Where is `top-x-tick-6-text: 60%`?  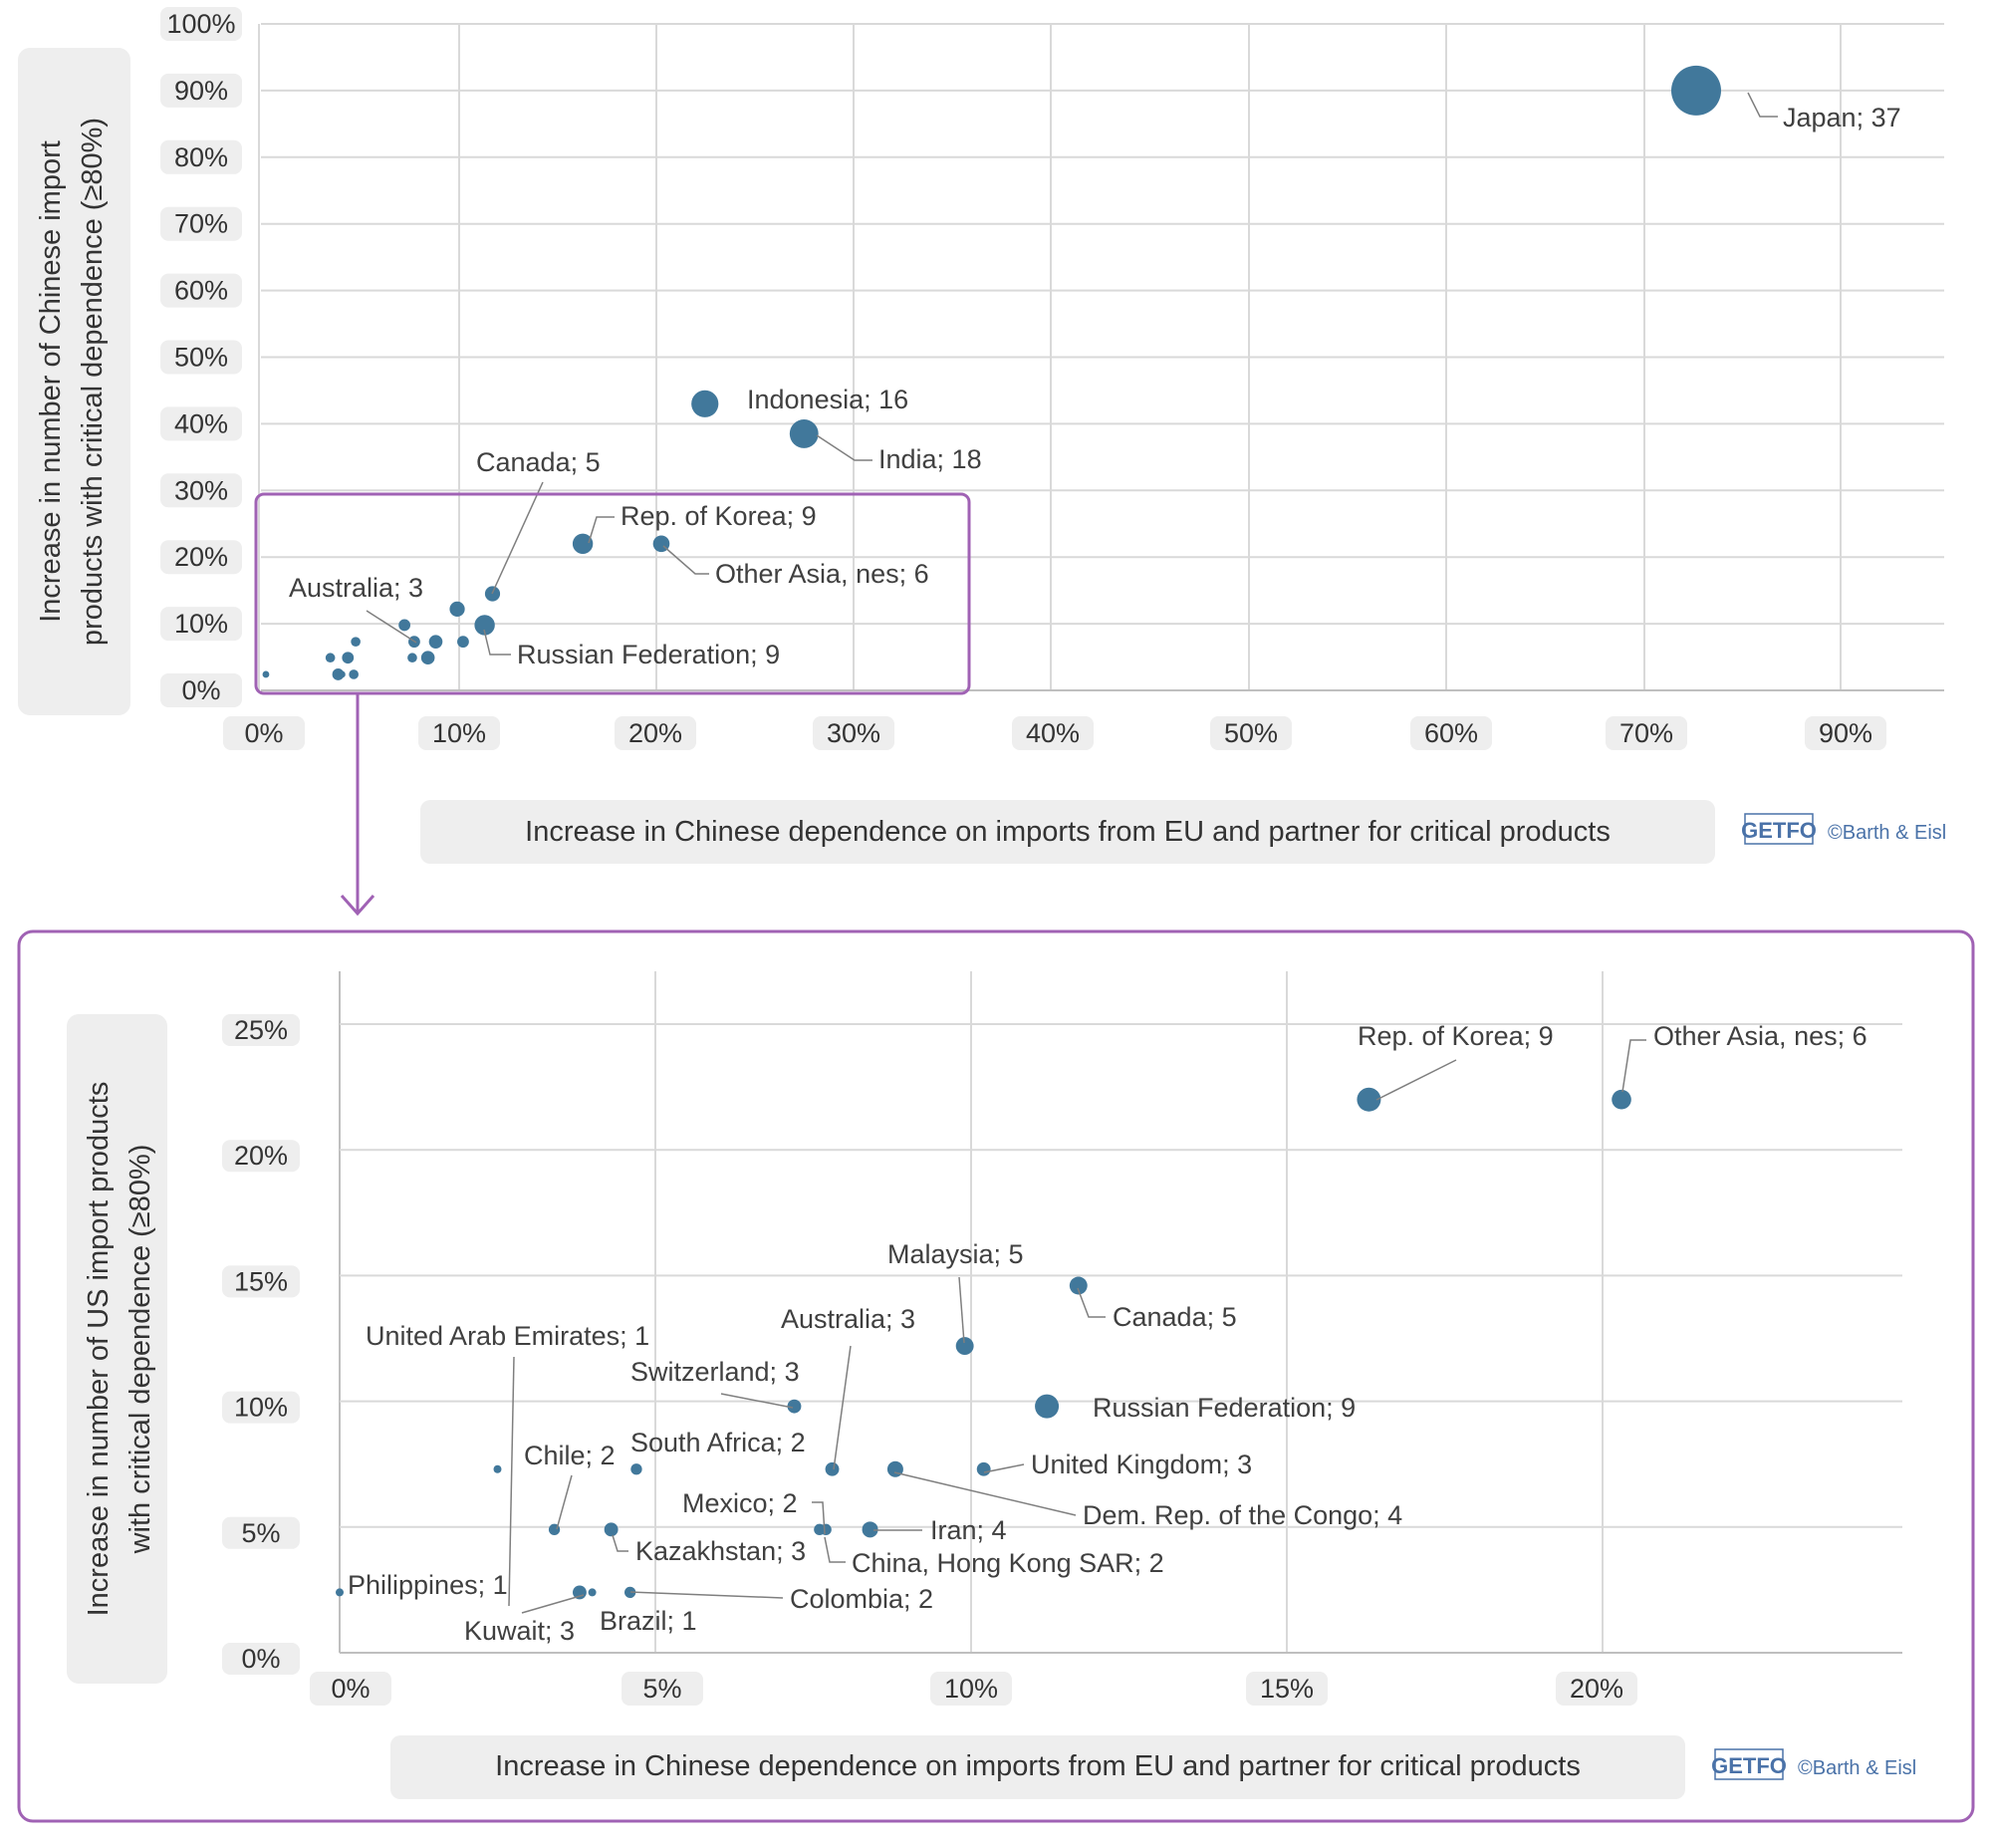
top-x-tick-6-text: 60% is located at coordinates (1451, 733).